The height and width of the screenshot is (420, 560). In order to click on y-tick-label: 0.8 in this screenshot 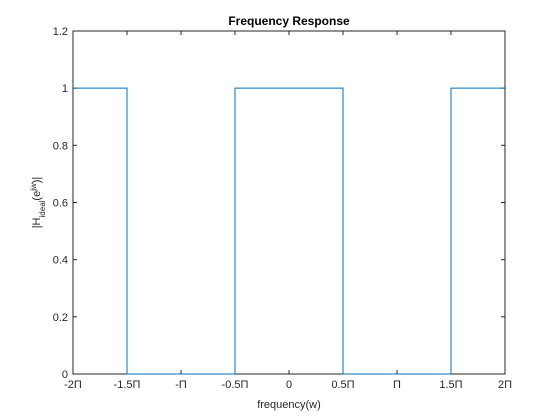, I will do `click(60, 146)`.